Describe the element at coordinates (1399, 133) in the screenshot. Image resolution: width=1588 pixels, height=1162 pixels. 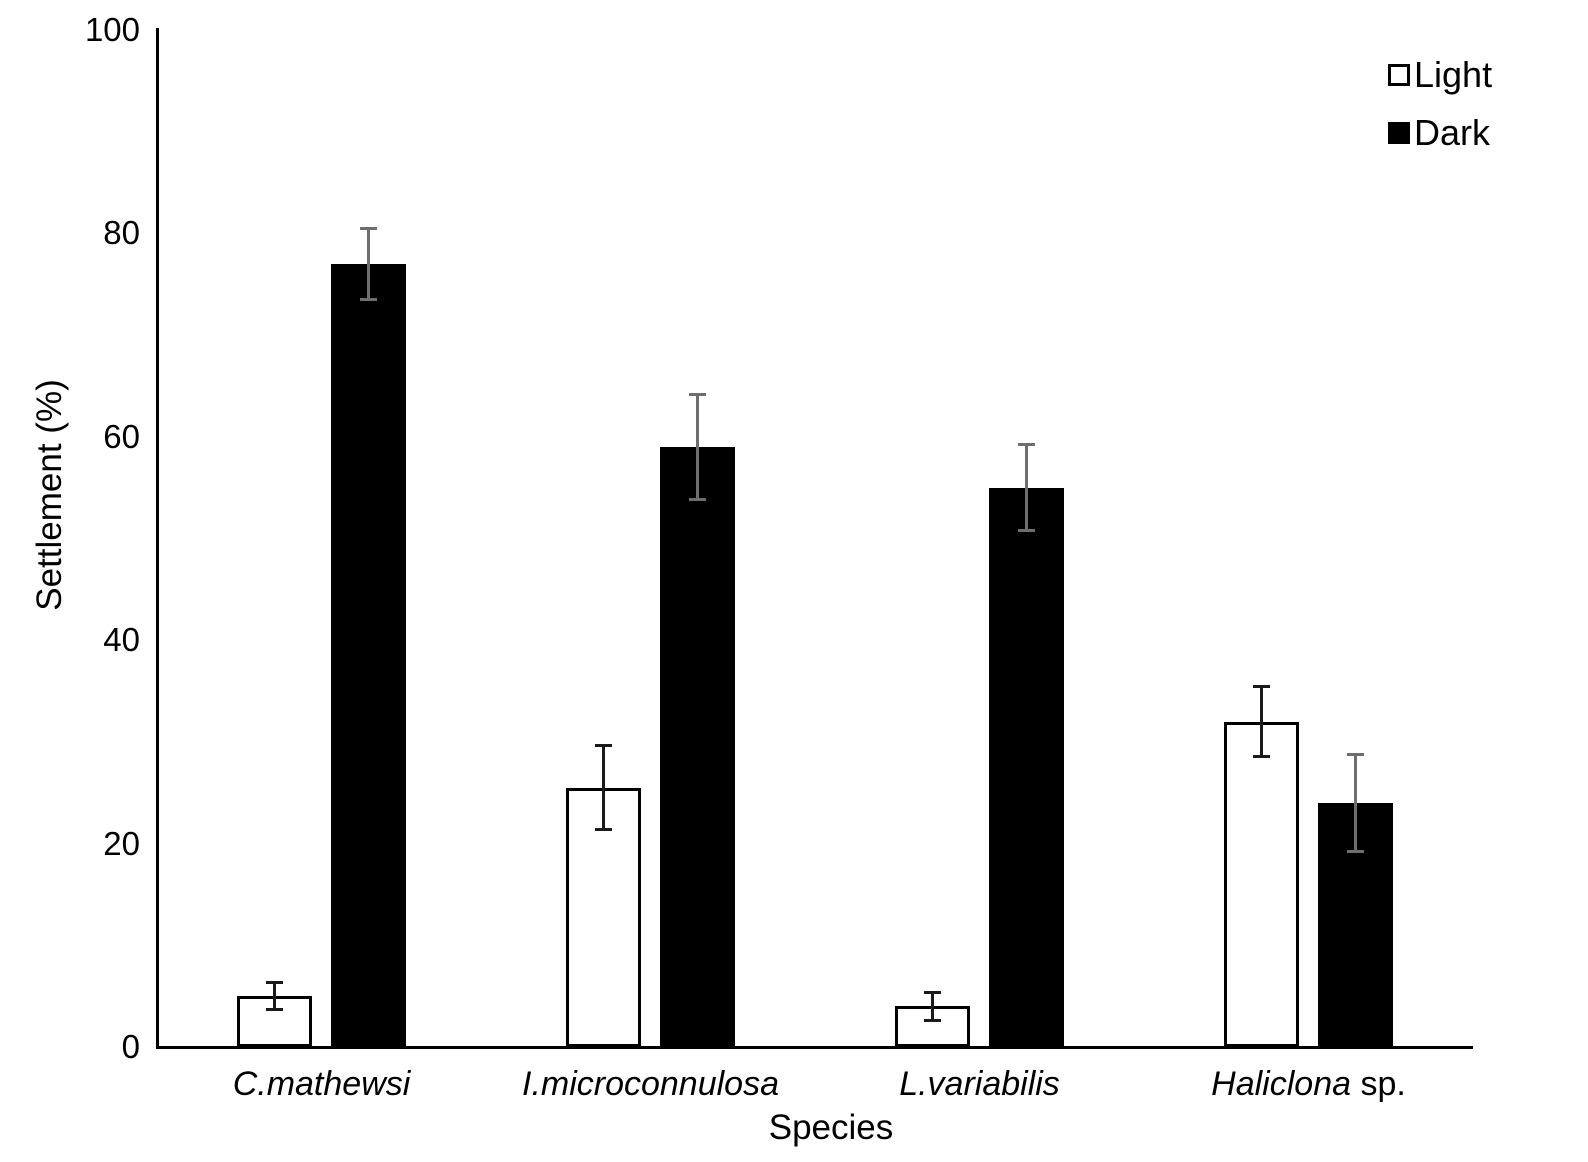
I see `legend-swatch-dark-icon` at that location.